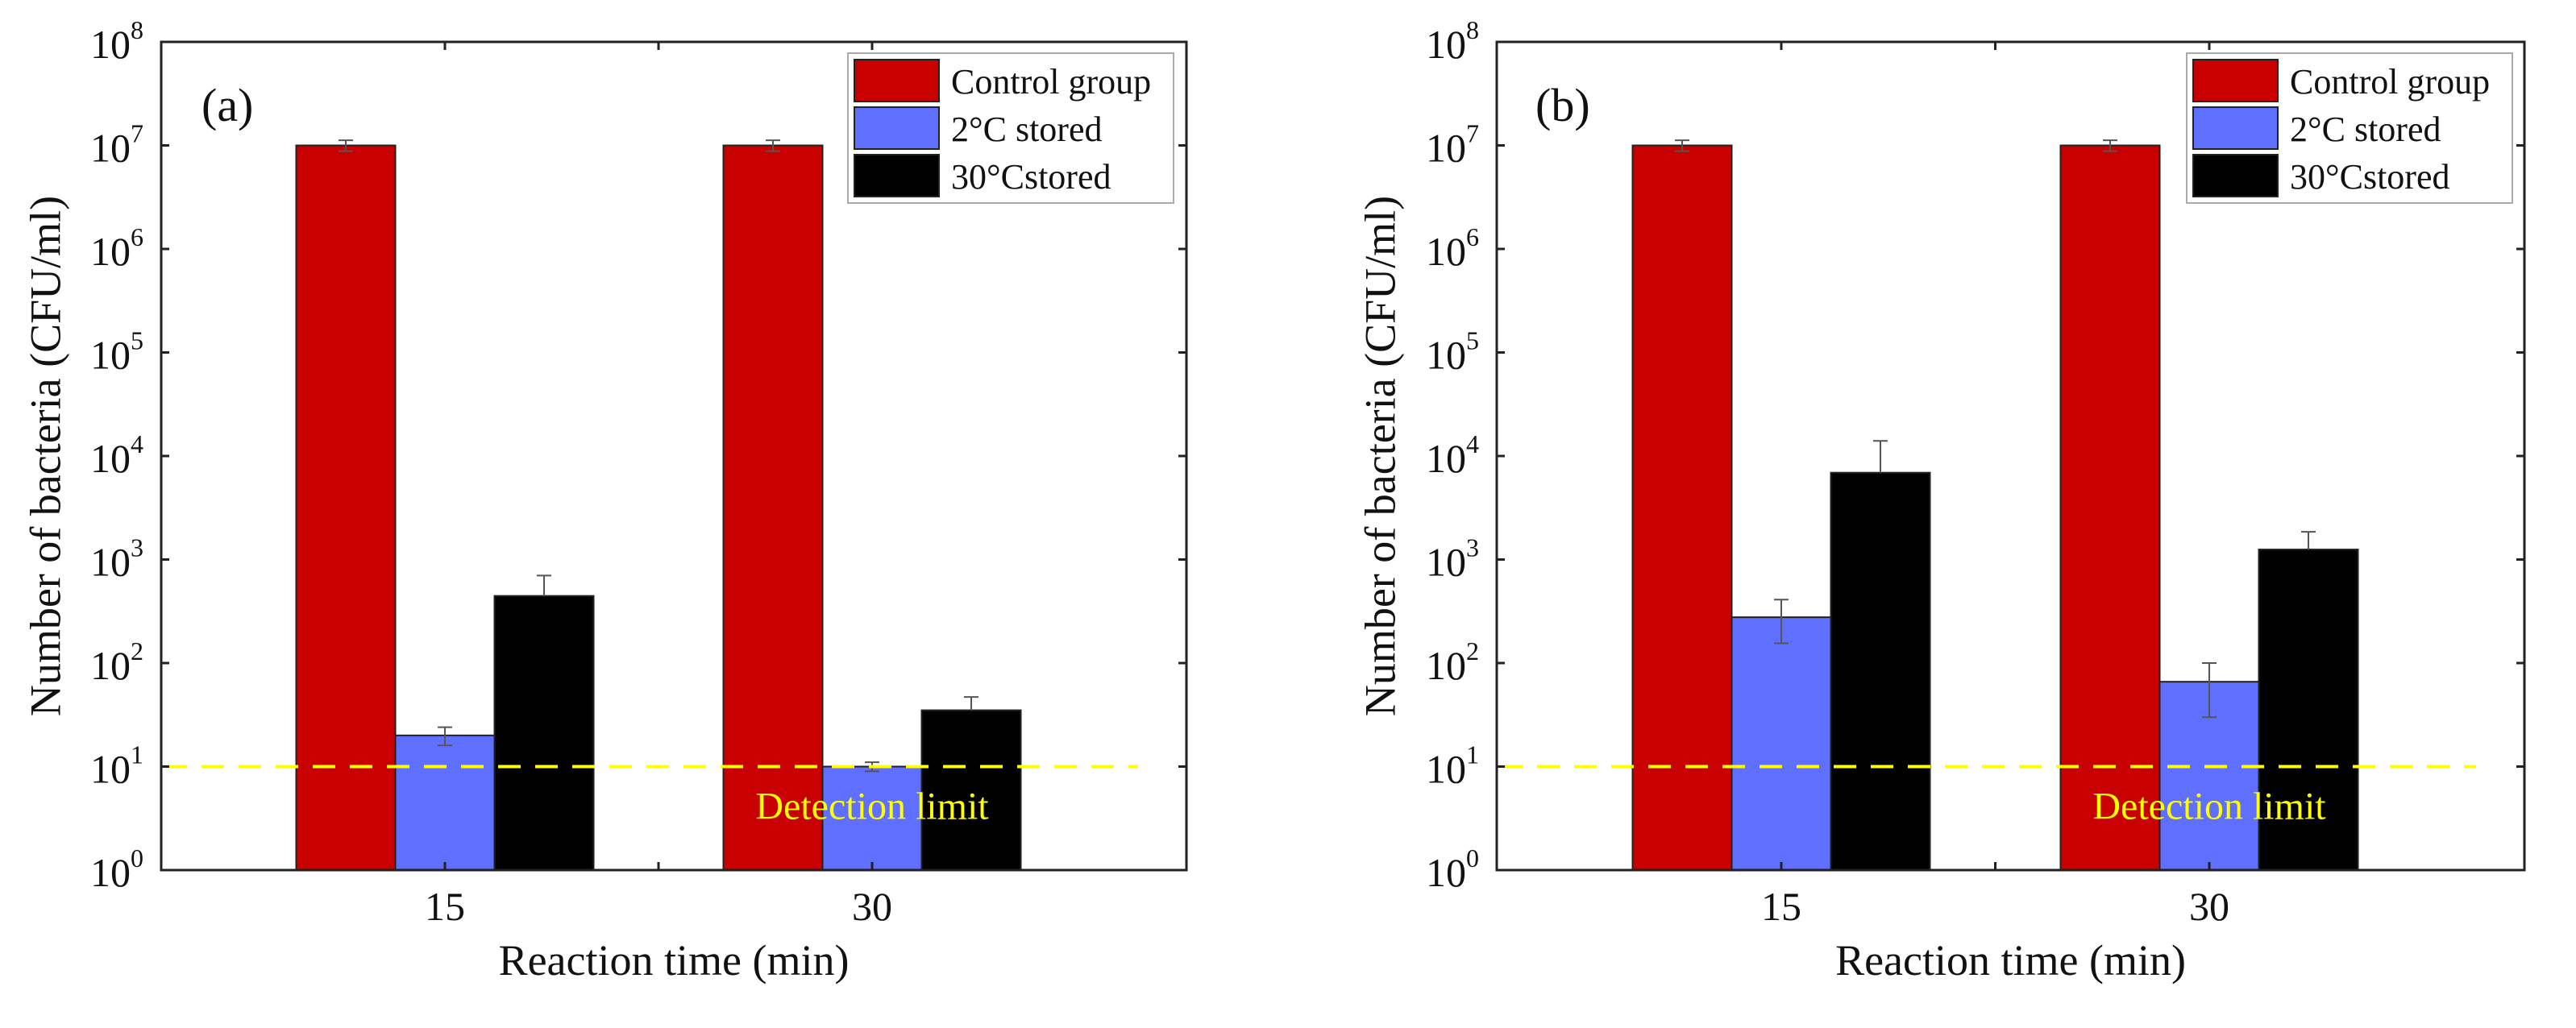  Describe the element at coordinates (1562, 105) in the screenshot. I see `panel-label: (b)` at that location.